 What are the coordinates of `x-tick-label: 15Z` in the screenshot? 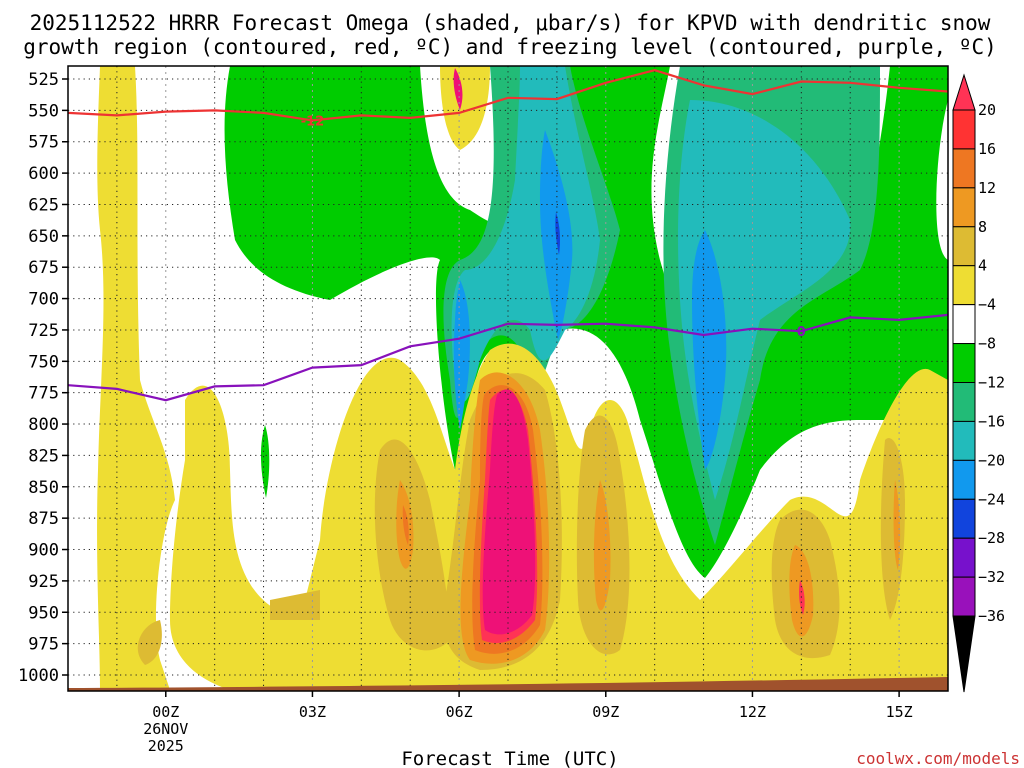 It's located at (899, 712).